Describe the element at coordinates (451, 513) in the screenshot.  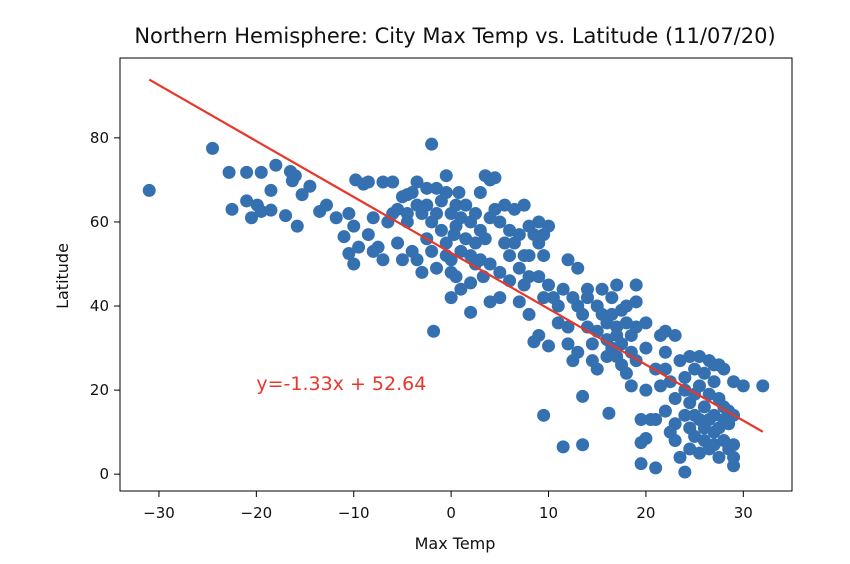
I see `x-tick-label: 0` at that location.